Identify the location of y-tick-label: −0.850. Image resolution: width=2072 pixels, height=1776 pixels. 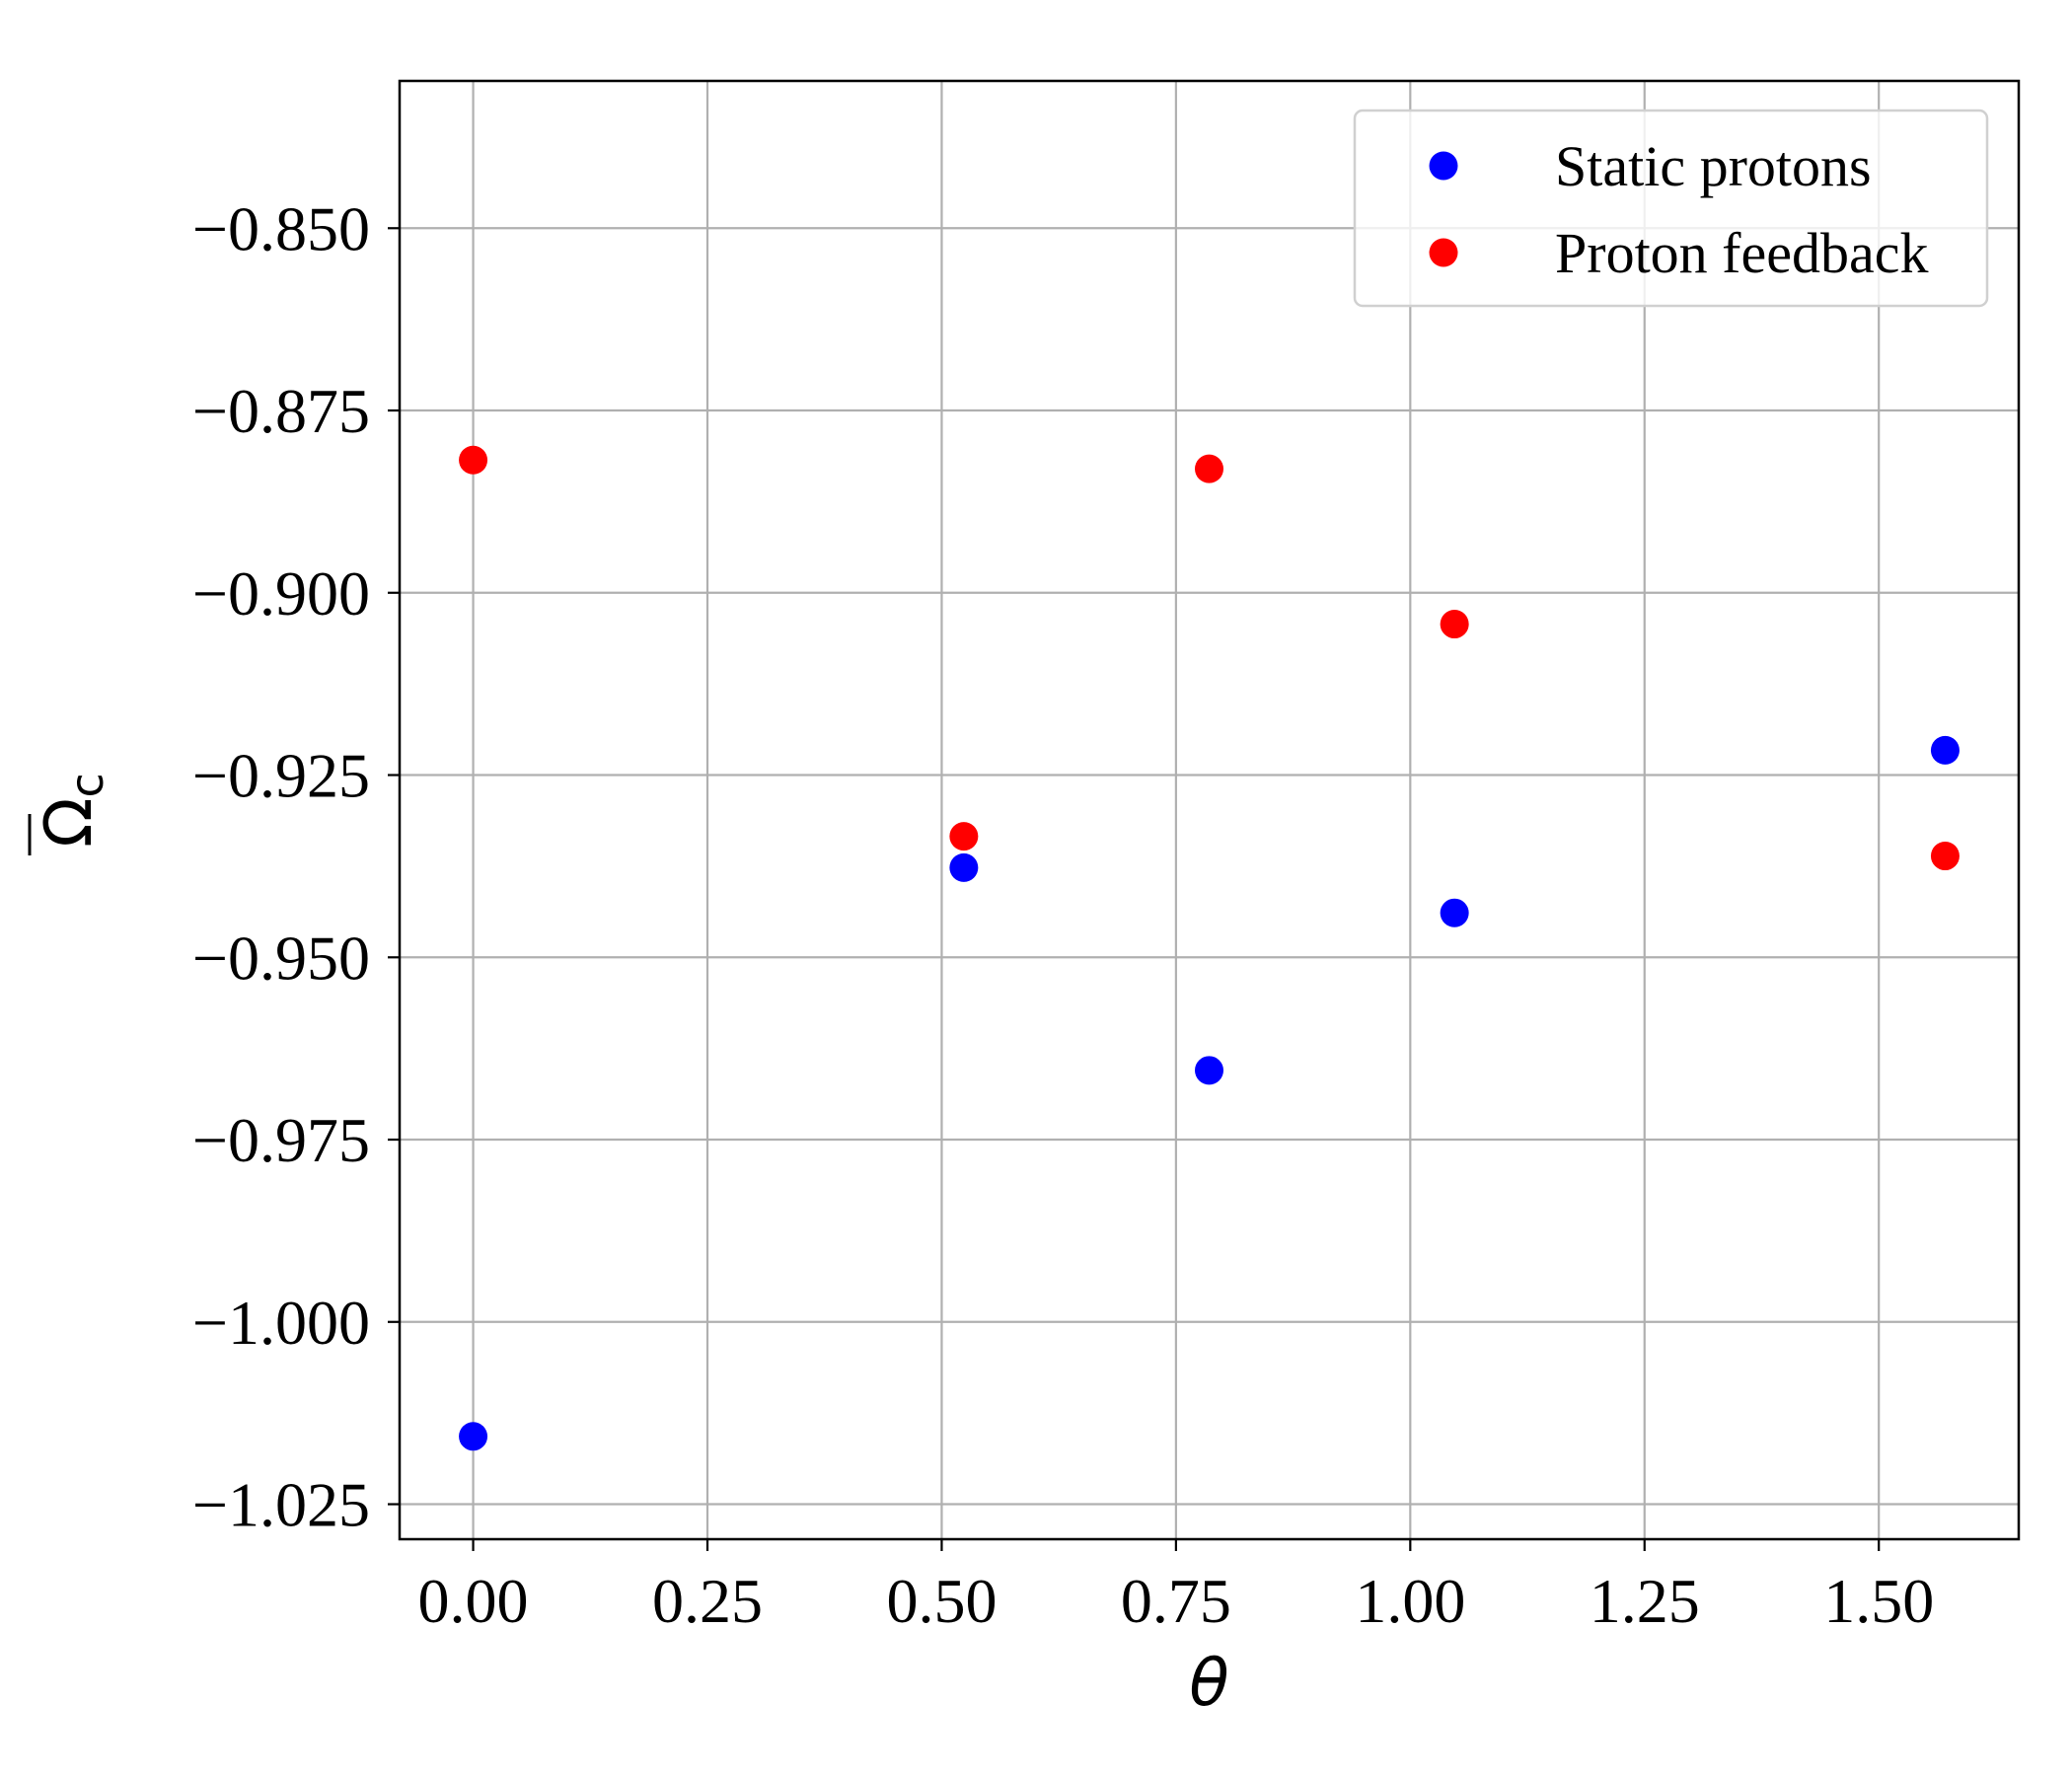
(281, 228).